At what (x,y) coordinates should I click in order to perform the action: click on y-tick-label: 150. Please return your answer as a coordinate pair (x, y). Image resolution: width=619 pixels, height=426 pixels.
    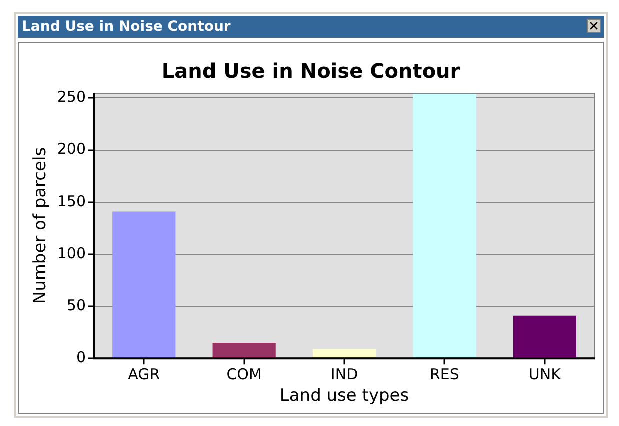
    Looking at the image, I should click on (71, 201).